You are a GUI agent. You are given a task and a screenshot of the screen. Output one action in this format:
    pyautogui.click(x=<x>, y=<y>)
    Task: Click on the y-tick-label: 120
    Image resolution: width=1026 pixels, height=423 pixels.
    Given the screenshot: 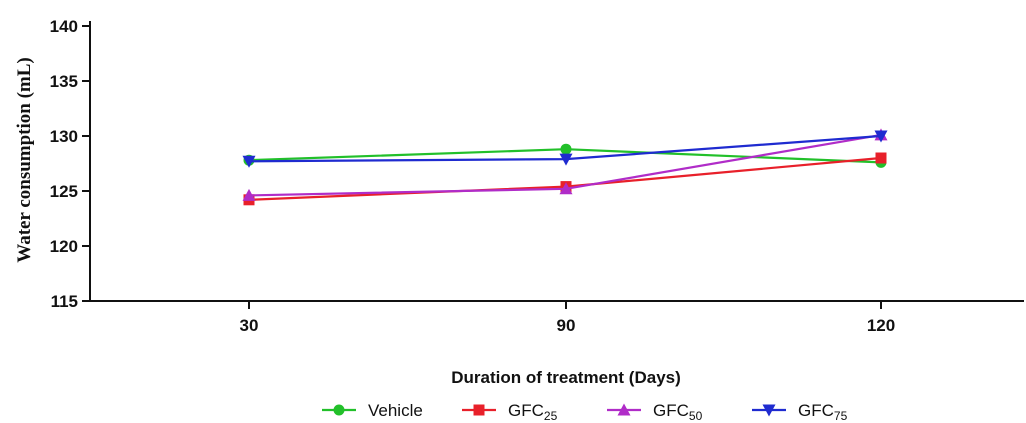 What is the action you would take?
    pyautogui.click(x=64, y=246)
    